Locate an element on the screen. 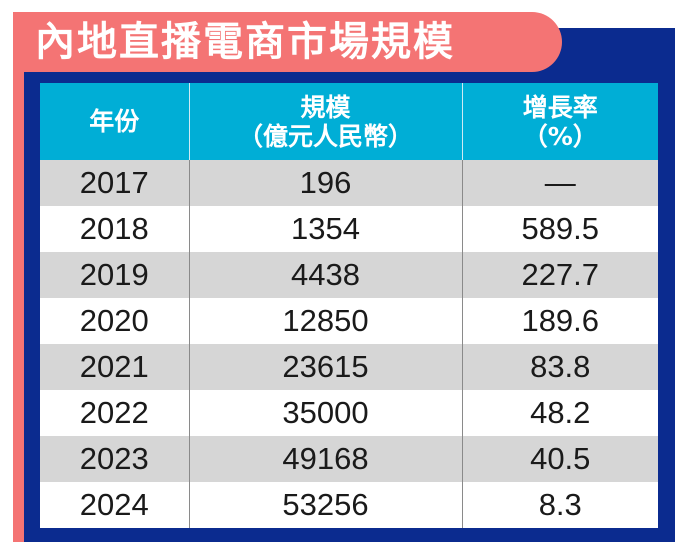 This screenshot has width=682, height=544. cell-year: 2018 is located at coordinates (114, 229).